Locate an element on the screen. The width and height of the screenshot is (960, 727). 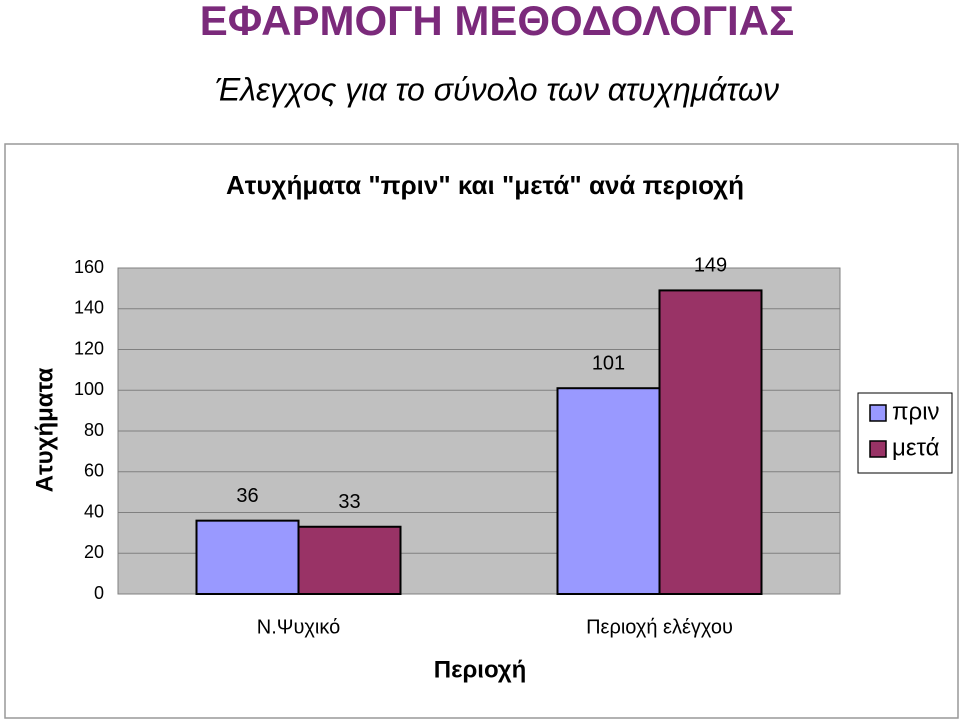
y-axis-label: Ατυχήματα is located at coordinates (44, 429).